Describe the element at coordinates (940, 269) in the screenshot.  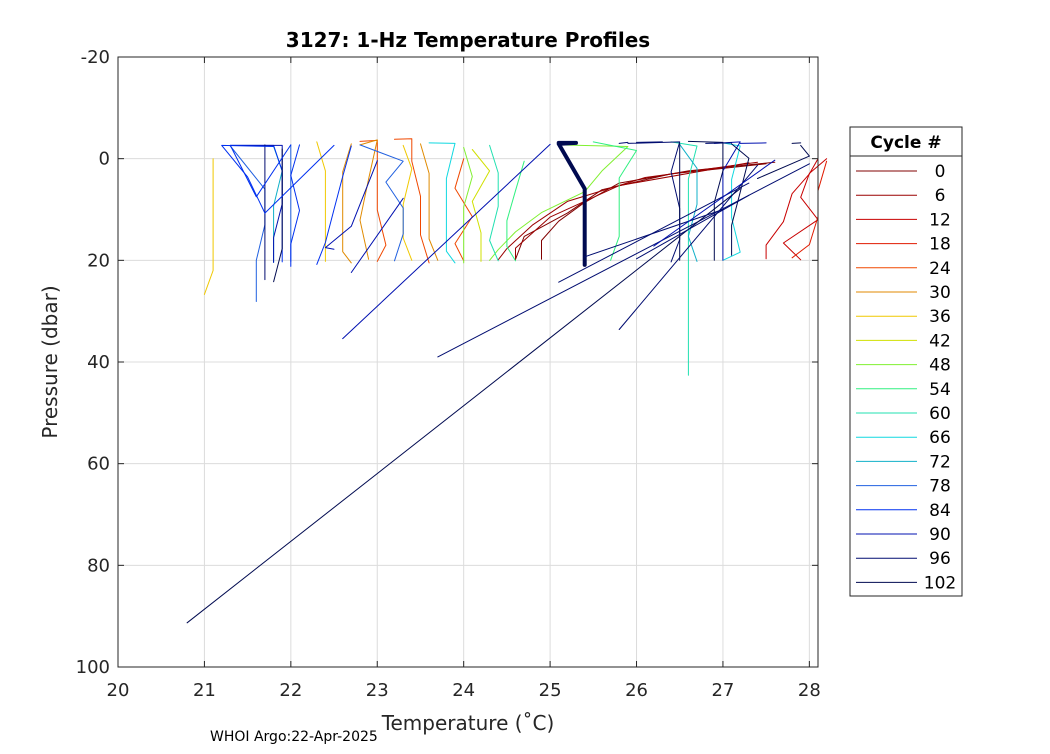
I see `legend-entry-label: 24` at that location.